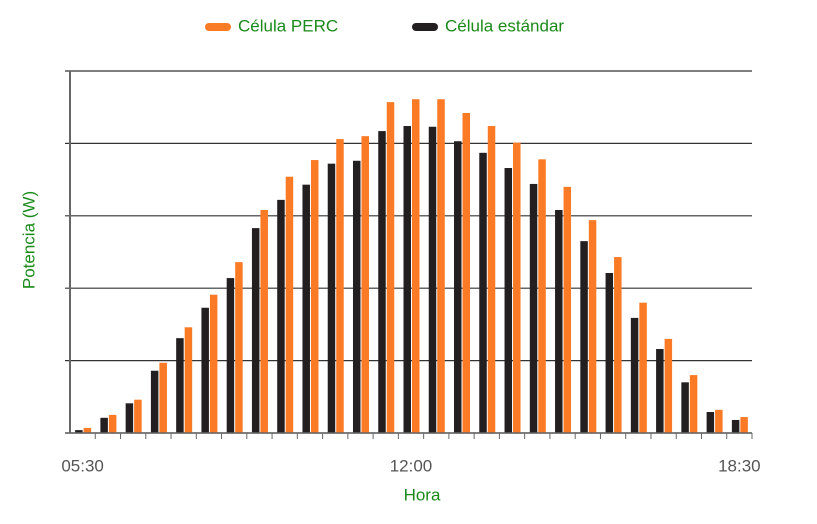  What do you see at coordinates (288, 25) in the screenshot?
I see `legend-label: Célula PERC` at bounding box center [288, 25].